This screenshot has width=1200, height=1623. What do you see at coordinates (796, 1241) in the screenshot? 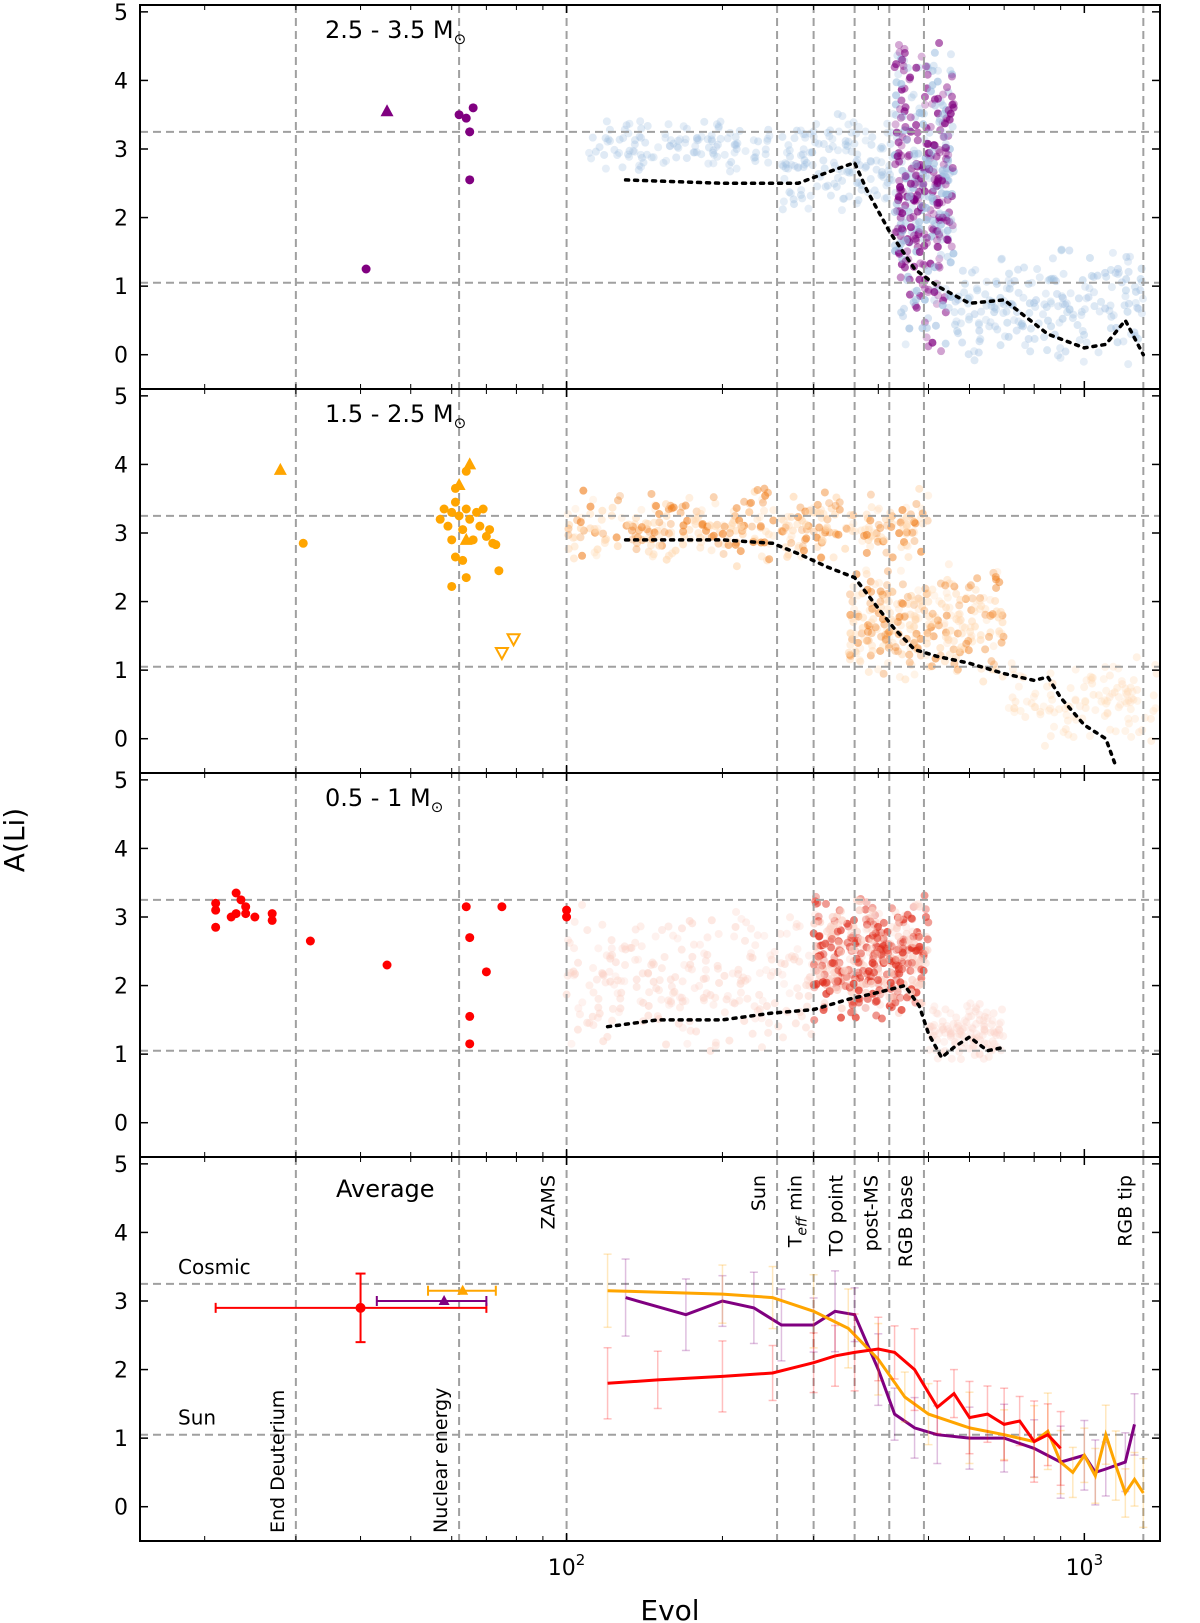
I see `teff-main: T` at bounding box center [796, 1241].